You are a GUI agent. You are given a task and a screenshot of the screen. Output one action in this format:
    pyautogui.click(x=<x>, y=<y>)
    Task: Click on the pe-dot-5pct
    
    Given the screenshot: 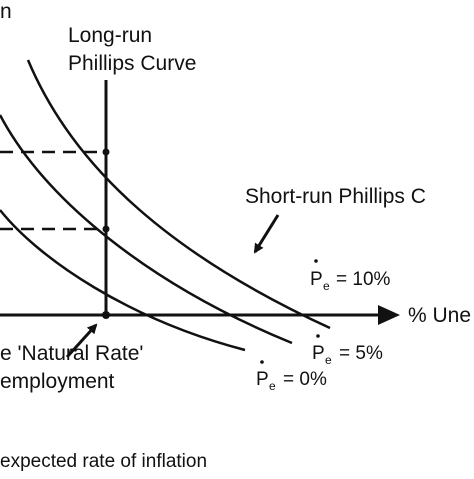 What is the action you would take?
    pyautogui.click(x=318, y=336)
    